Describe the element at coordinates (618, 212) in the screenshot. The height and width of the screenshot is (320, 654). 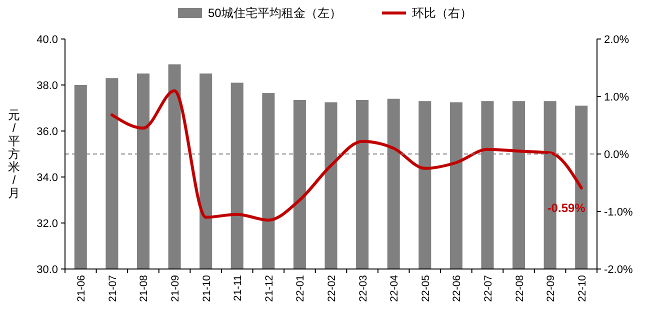
I see `y2-tick-label: -1.0%` at that location.